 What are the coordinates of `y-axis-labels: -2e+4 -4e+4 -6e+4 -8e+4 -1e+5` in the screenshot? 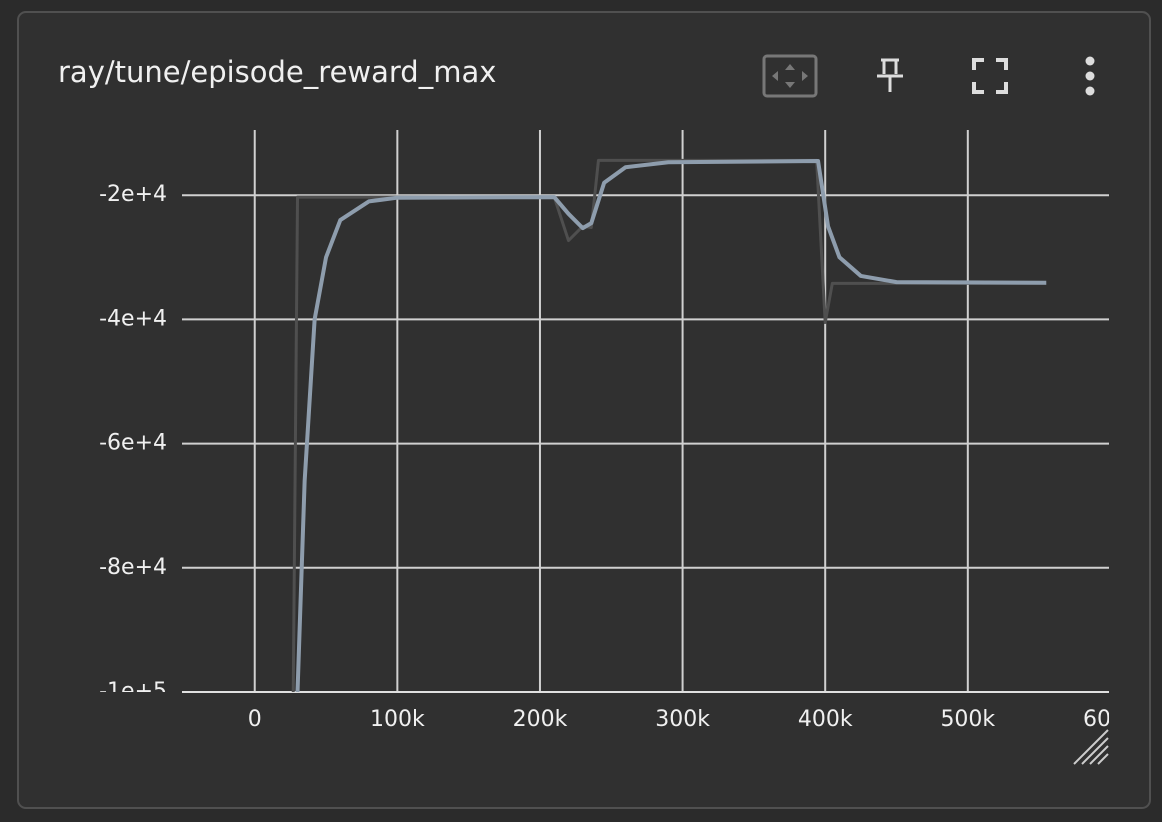 It's located at (133, 443).